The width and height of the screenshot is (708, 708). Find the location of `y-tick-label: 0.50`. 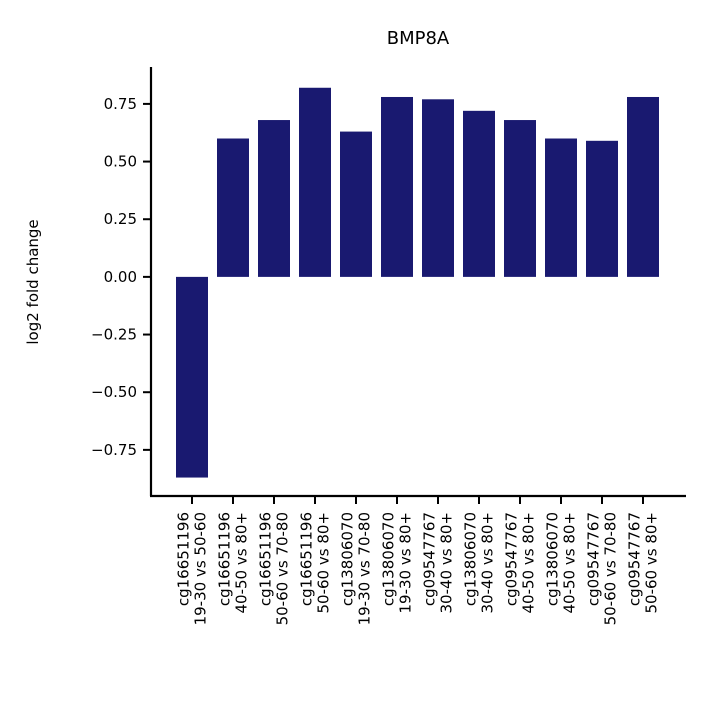

y-tick-label: 0.50 is located at coordinates (120, 162).